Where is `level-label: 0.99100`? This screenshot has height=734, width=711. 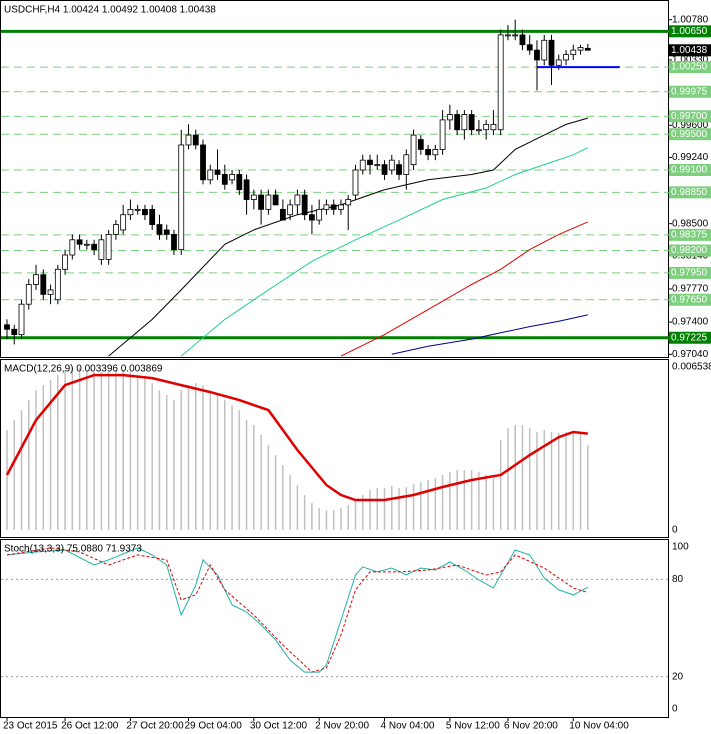
level-label: 0.99100 is located at coordinates (689, 170).